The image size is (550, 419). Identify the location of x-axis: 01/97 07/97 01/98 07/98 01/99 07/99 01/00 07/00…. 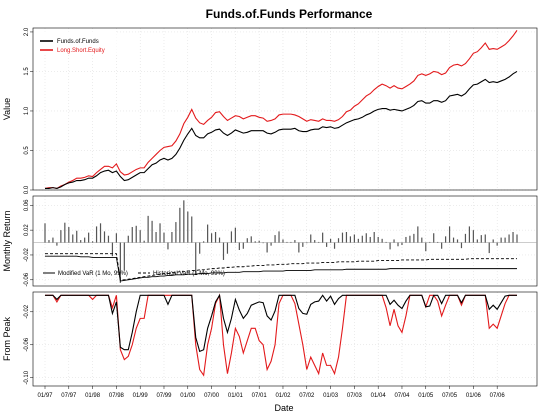
(271, 392).